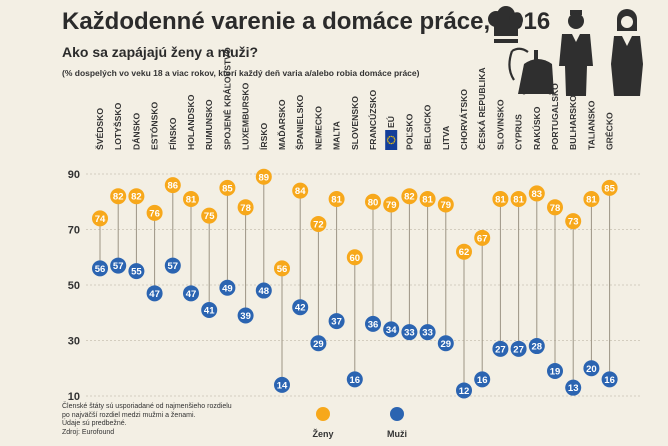  I want to click on men-value-label: 37, so click(336, 322).